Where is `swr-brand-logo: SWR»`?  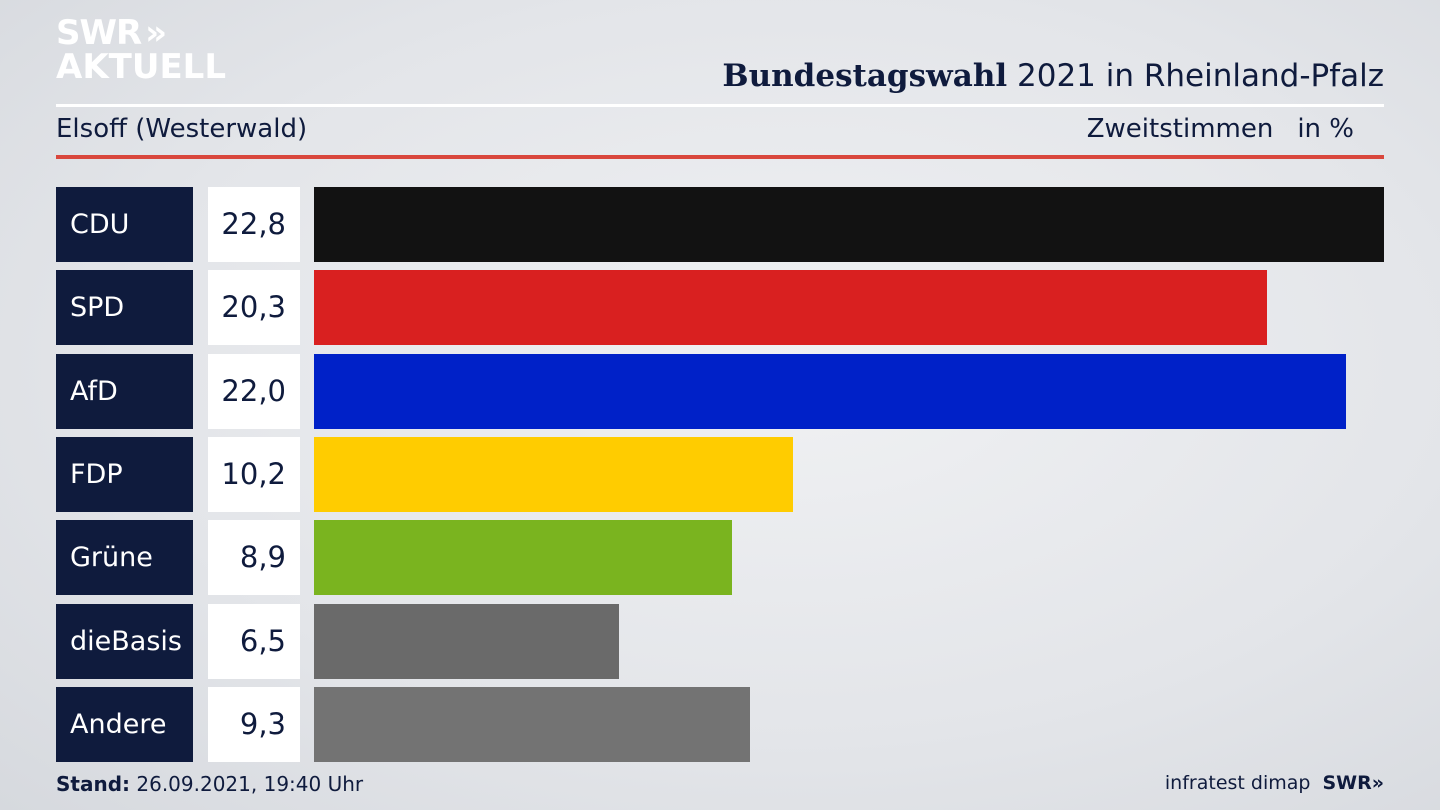
swr-brand-logo: SWR» is located at coordinates (1353, 783).